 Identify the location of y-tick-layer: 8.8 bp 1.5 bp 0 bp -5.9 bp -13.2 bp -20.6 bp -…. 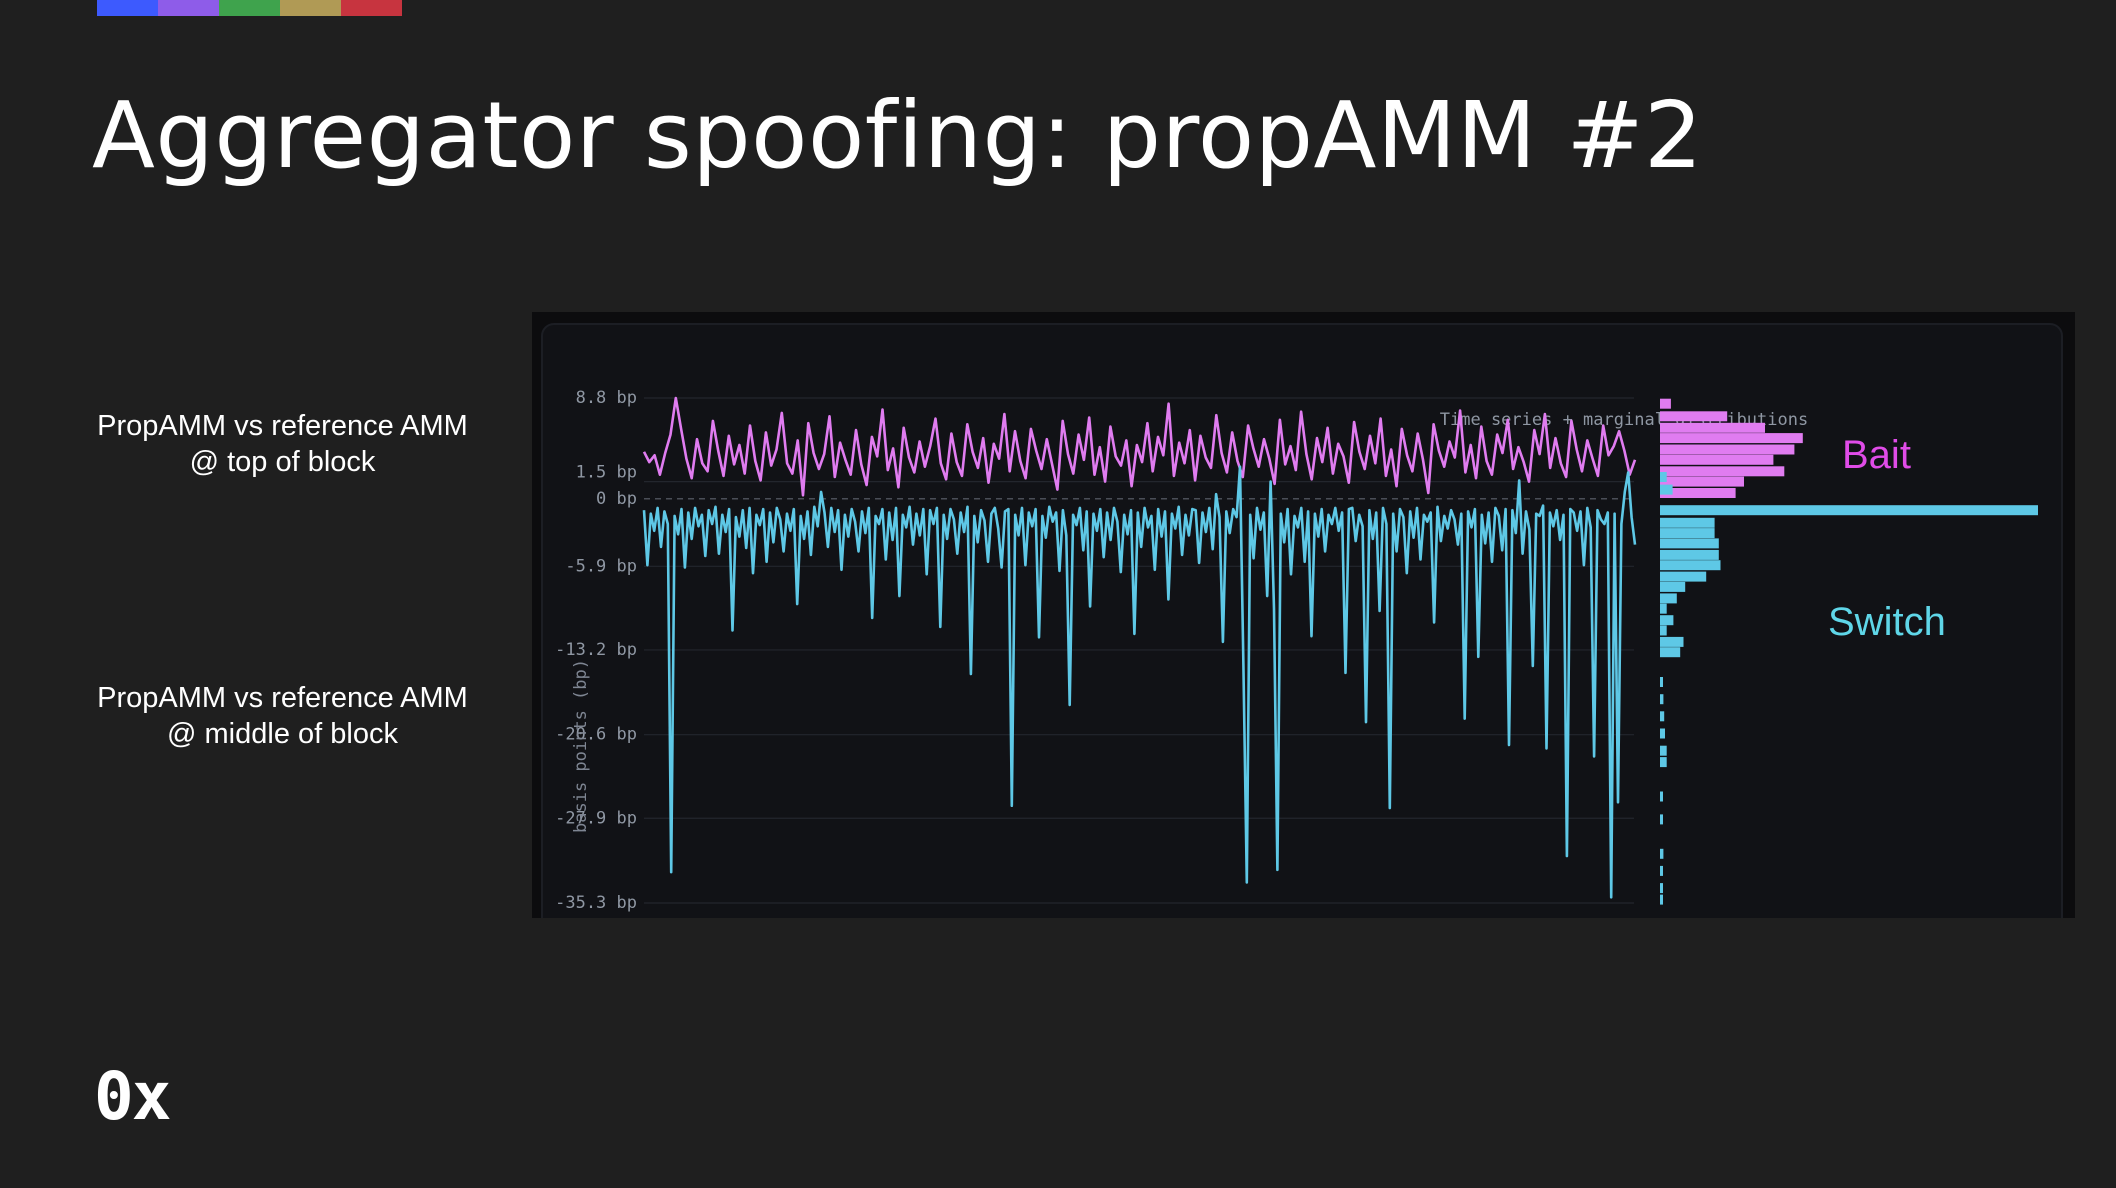
(596, 650).